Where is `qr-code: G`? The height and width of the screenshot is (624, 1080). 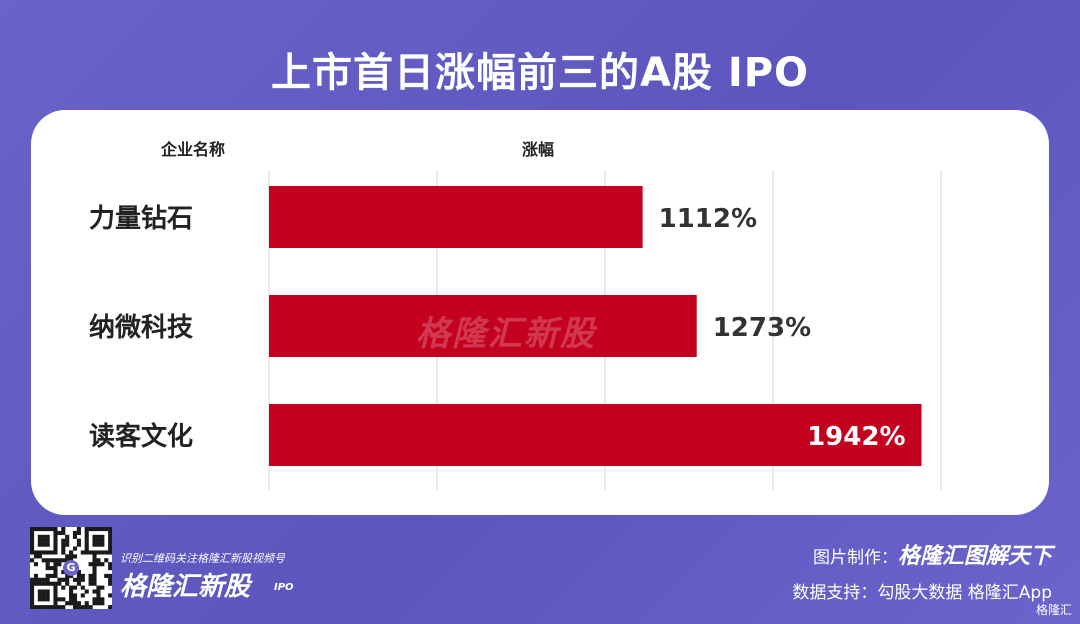 qr-code: G is located at coordinates (71, 568).